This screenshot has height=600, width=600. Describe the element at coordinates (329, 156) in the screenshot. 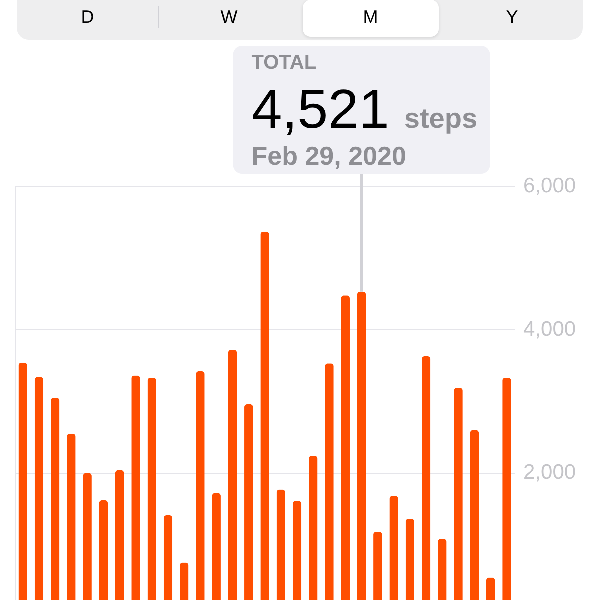

I see `text: Feb 29, 2020` at that location.